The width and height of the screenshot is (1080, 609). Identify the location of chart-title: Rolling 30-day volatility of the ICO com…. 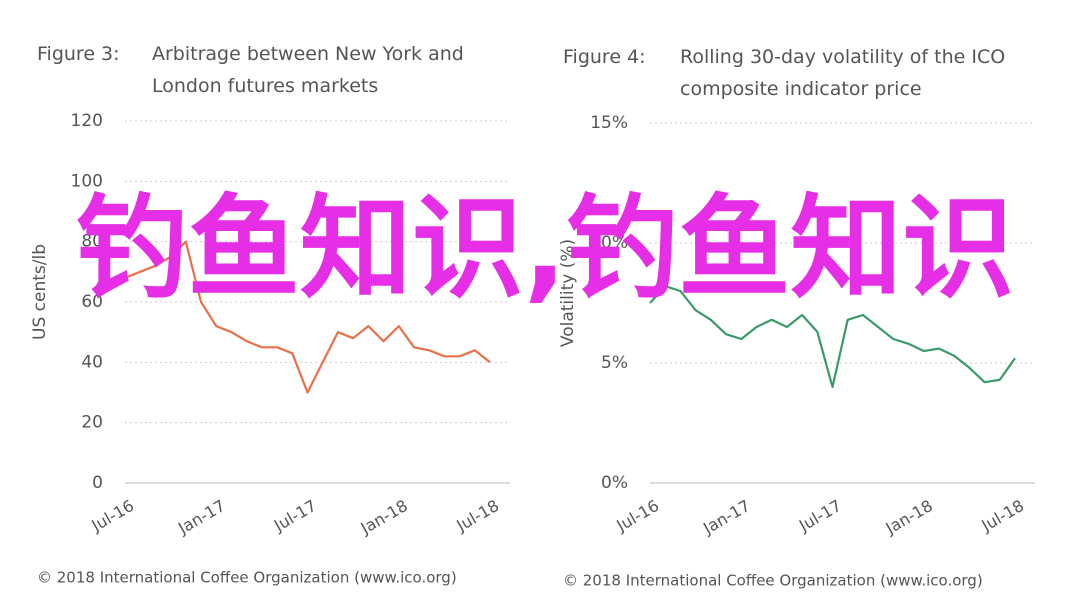
(843, 73).